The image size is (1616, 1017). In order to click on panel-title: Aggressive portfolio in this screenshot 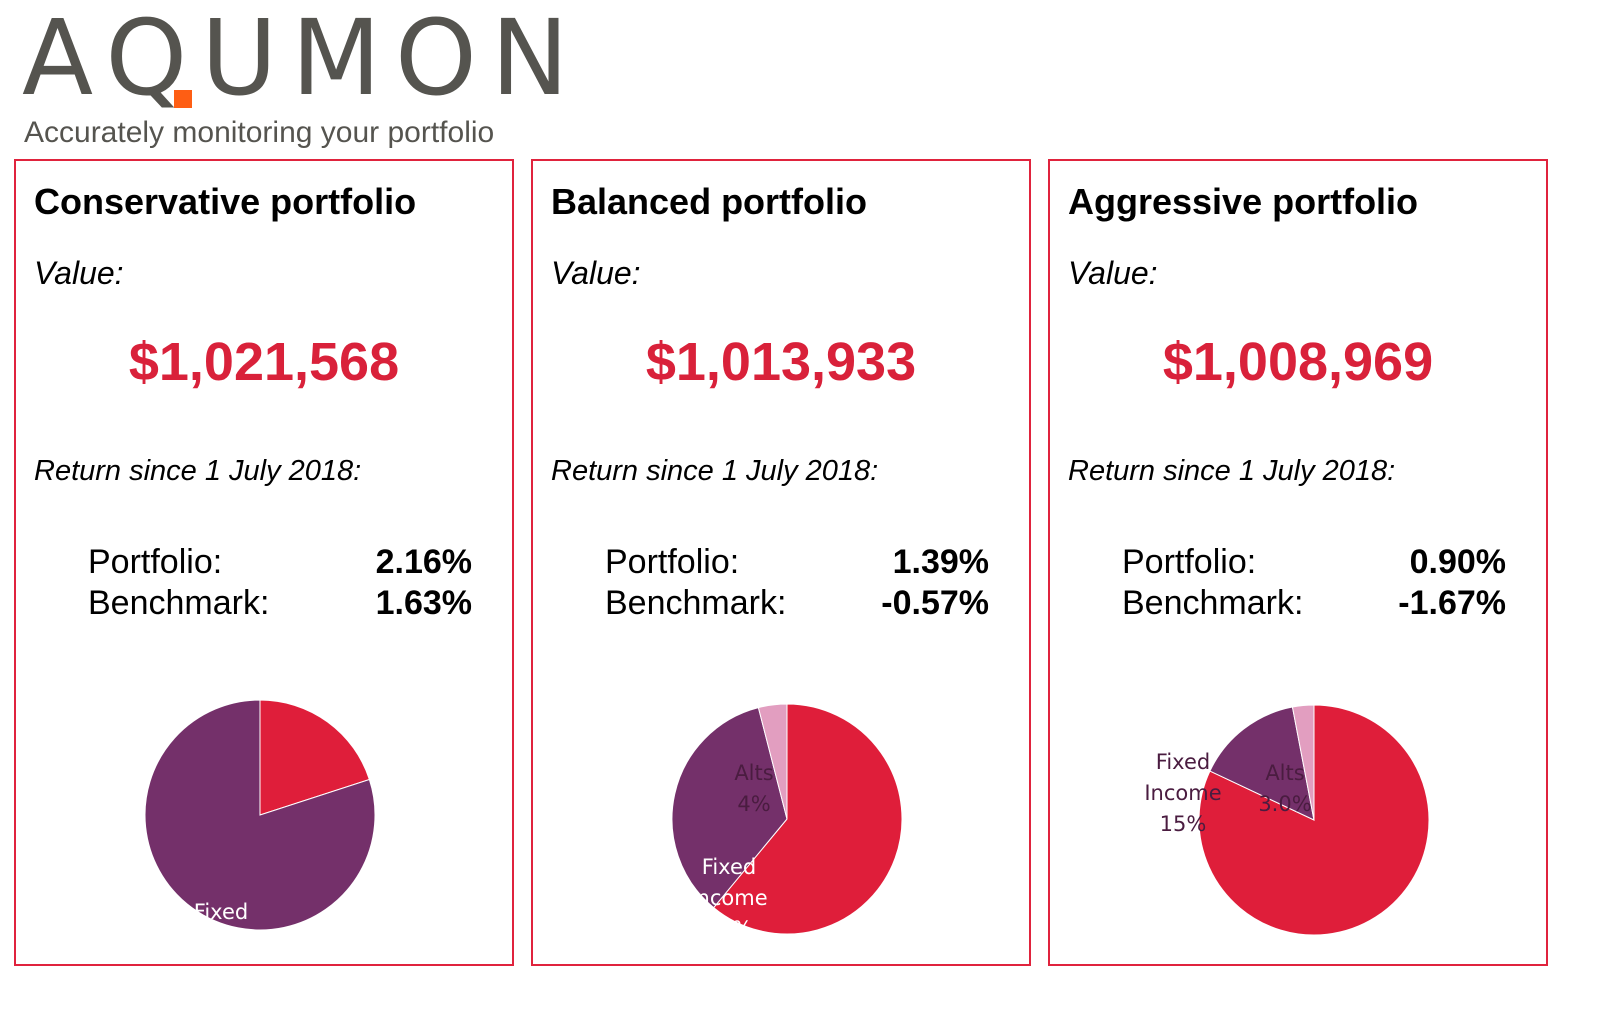, I will do `click(1243, 201)`.